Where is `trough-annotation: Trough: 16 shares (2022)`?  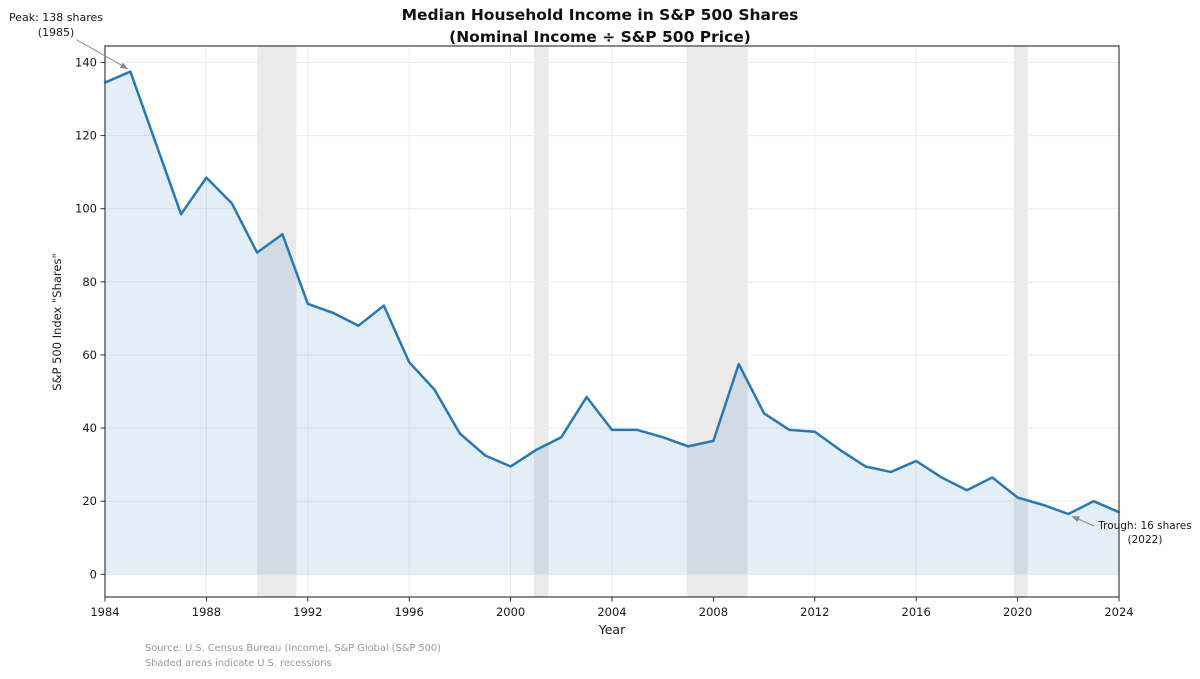 trough-annotation: Trough: 16 shares (2022) is located at coordinates (1143, 533).